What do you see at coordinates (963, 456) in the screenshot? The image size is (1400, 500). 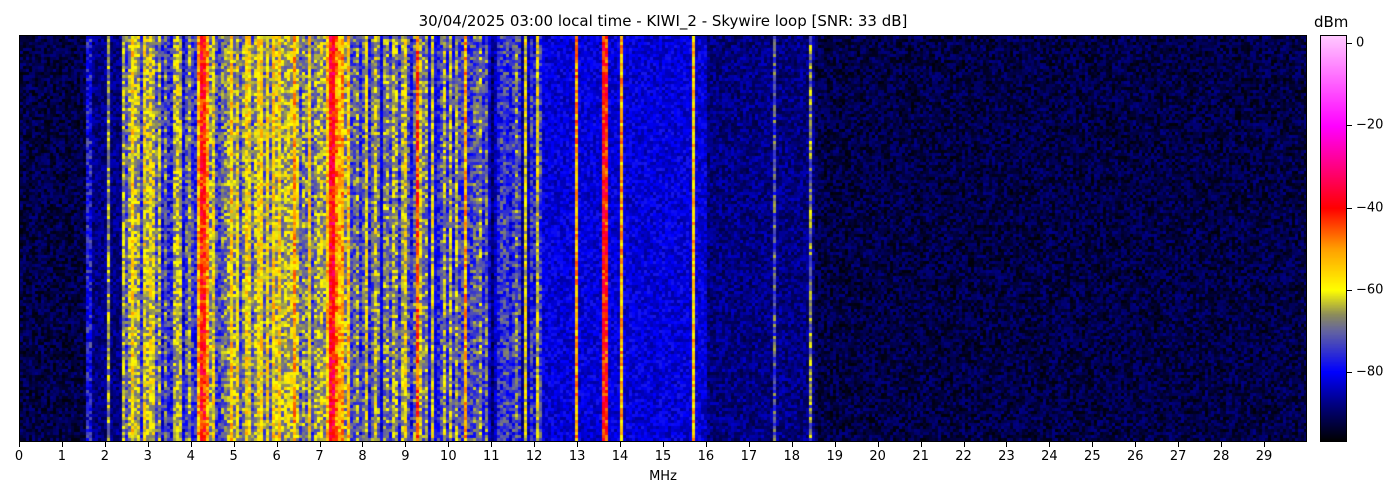 I see `x-tick-label: 22` at bounding box center [963, 456].